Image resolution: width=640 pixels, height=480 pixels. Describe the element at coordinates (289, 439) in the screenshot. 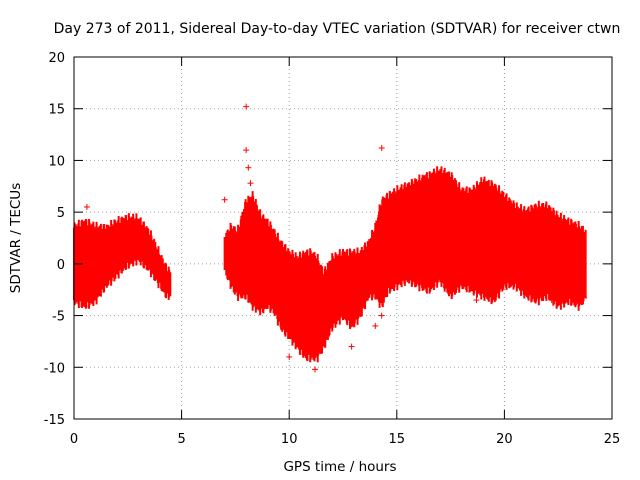

I see `x-tick-label: 10` at that location.